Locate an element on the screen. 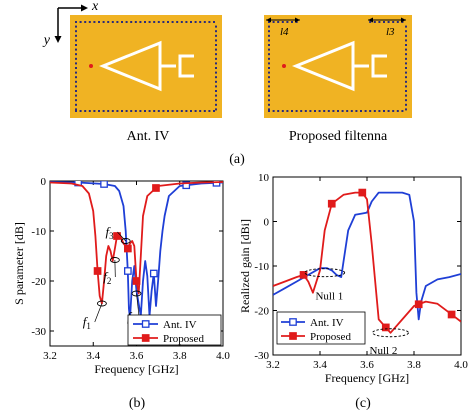  y-tick-label: 0 is located at coordinates (44, 182).